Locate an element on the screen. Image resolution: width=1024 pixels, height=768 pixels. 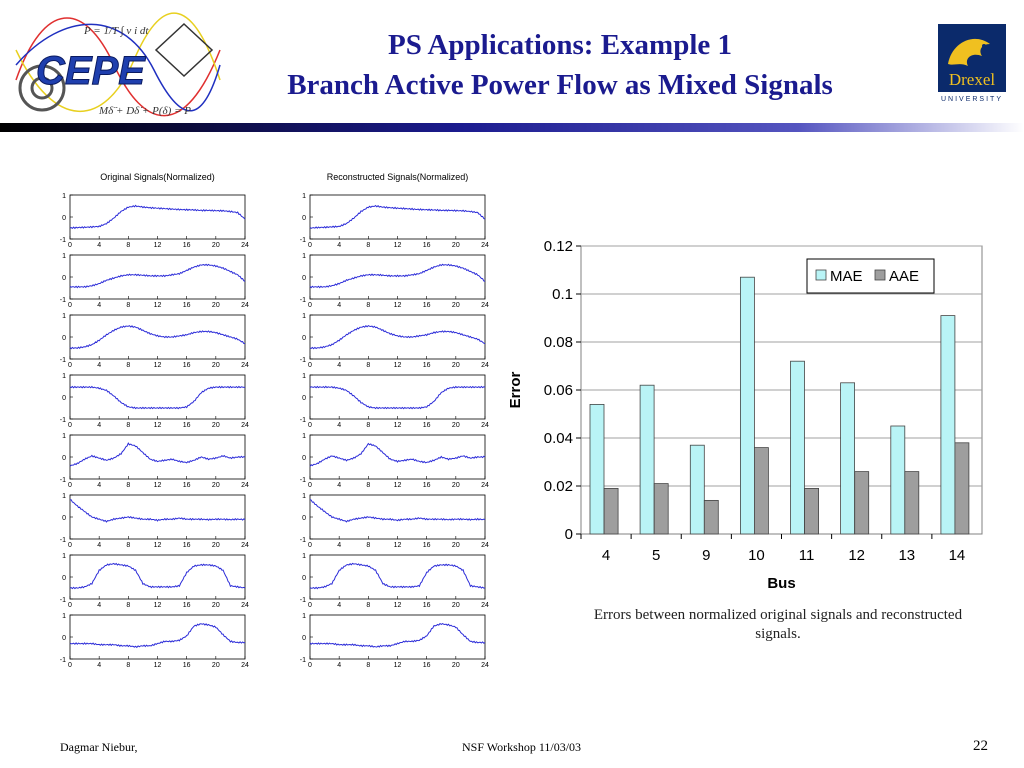
slide-title-line1: PS Applications: Example 1 is located at coordinates (560, 45).